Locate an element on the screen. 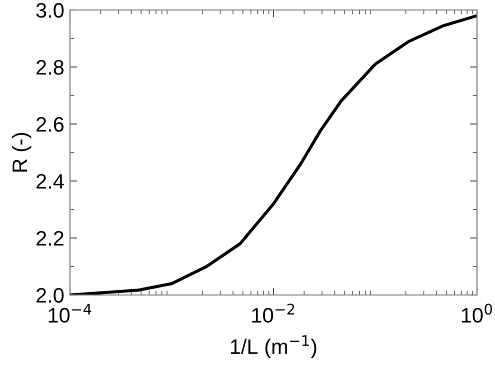 The image size is (495, 374). x-axis-title: 1/L (m$^{−1}$) is located at coordinates (273, 346).